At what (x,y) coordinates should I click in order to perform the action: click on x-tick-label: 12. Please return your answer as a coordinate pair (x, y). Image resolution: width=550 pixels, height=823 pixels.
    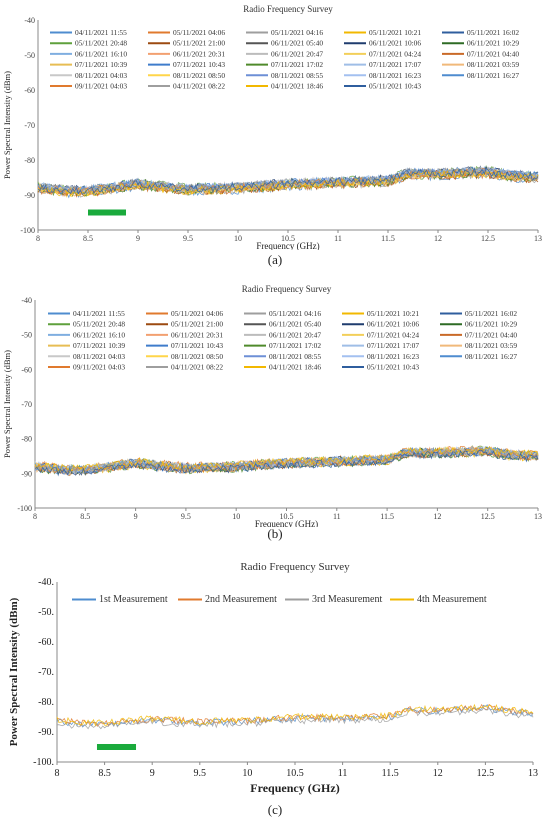
    Looking at the image, I should click on (437, 516).